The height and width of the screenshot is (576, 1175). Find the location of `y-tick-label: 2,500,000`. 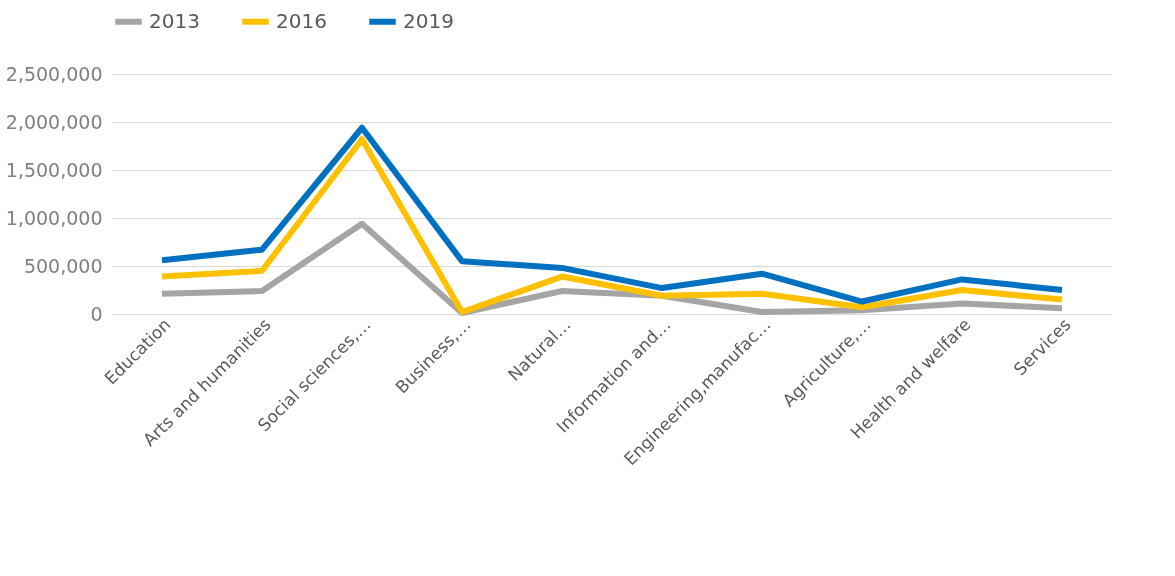

y-tick-label: 2,500,000 is located at coordinates (54, 73).